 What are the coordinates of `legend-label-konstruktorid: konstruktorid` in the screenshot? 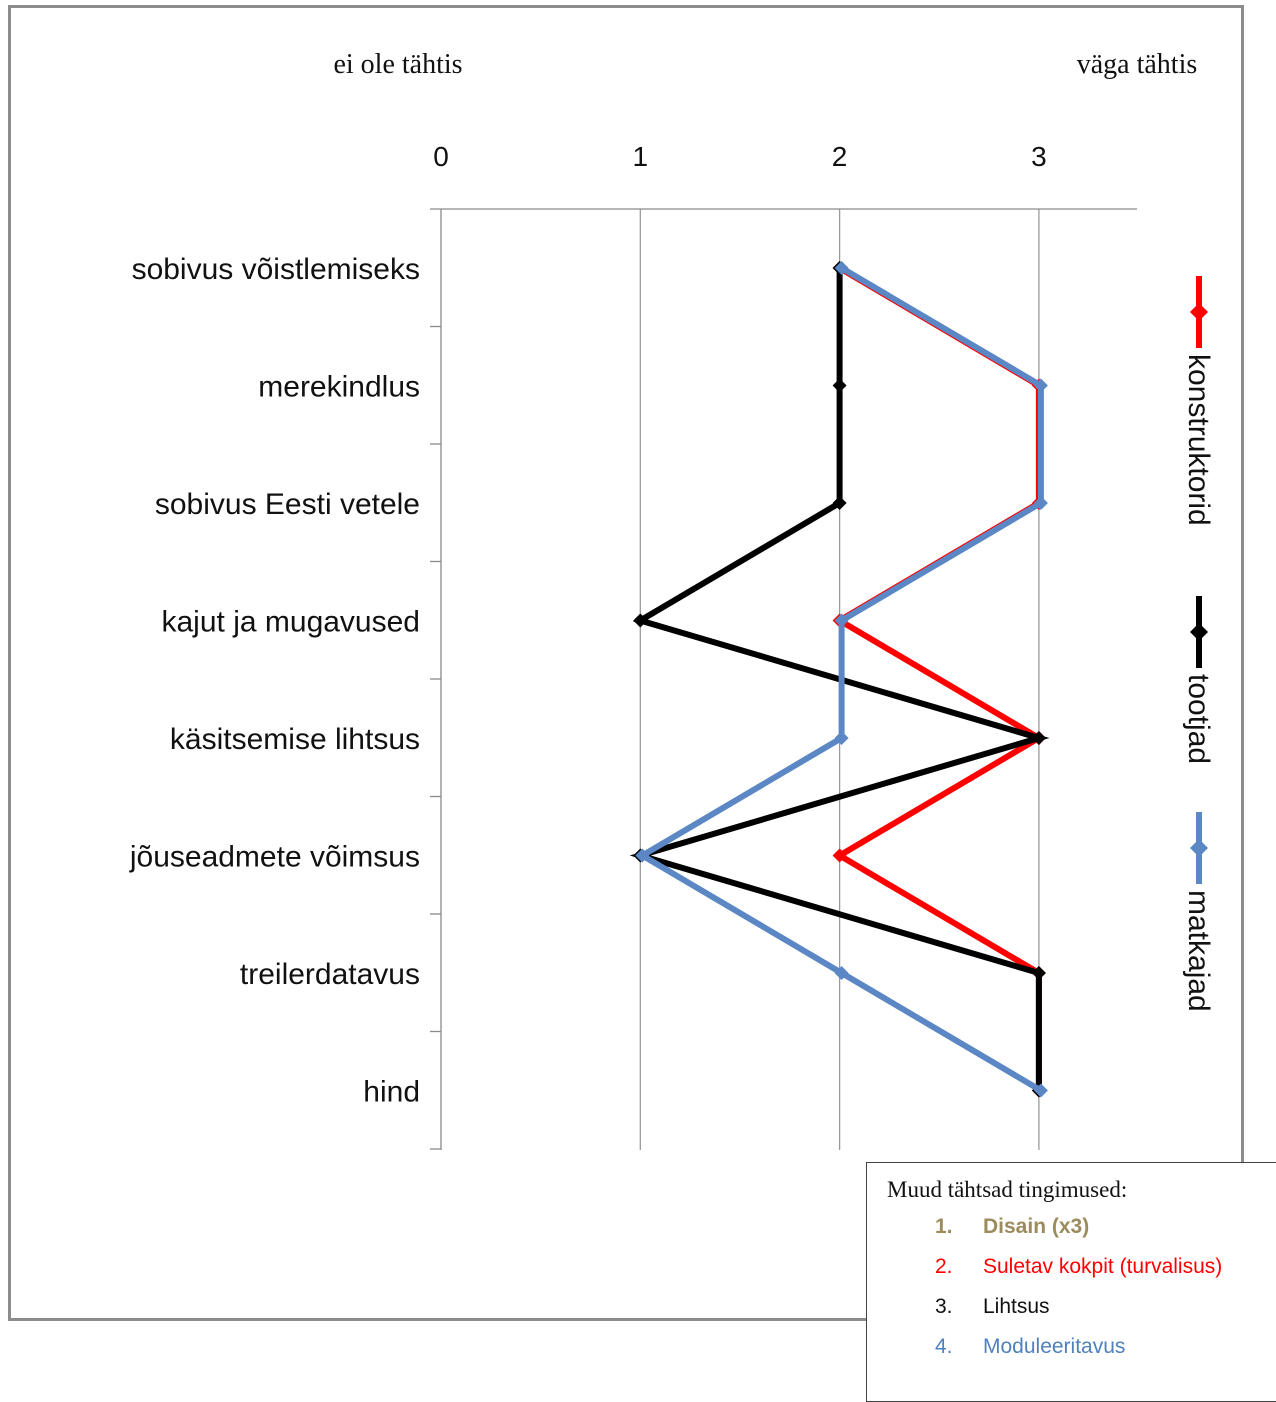 It's located at (1198, 440).